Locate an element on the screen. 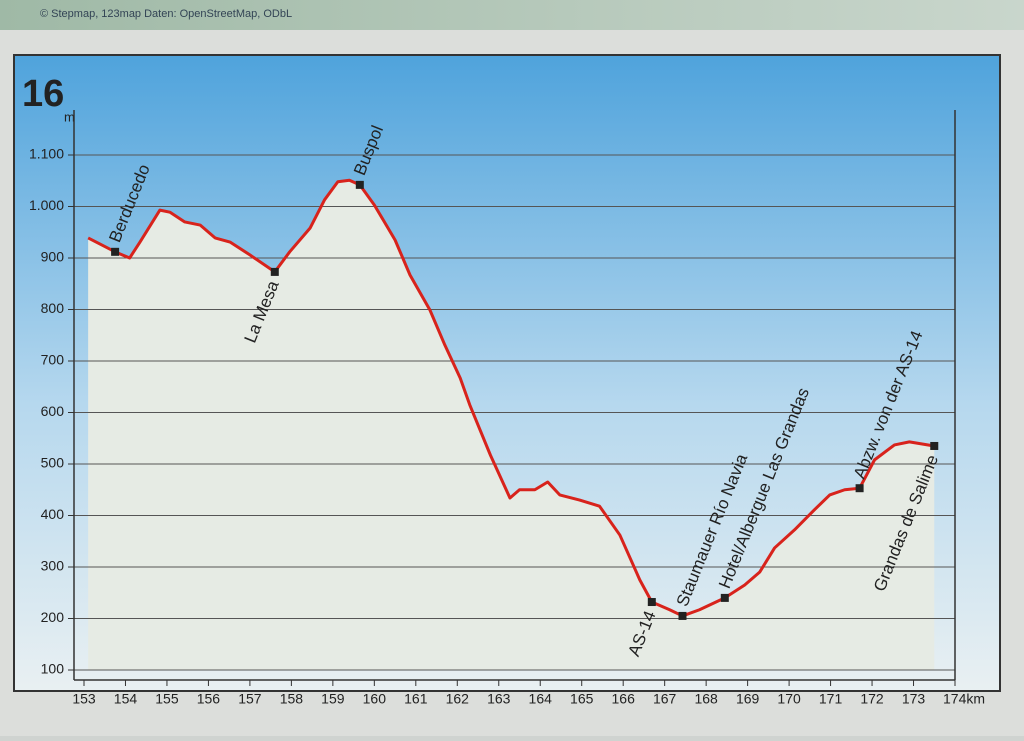 The width and height of the screenshot is (1024, 741). x-tick-label: 164 is located at coordinates (541, 699).